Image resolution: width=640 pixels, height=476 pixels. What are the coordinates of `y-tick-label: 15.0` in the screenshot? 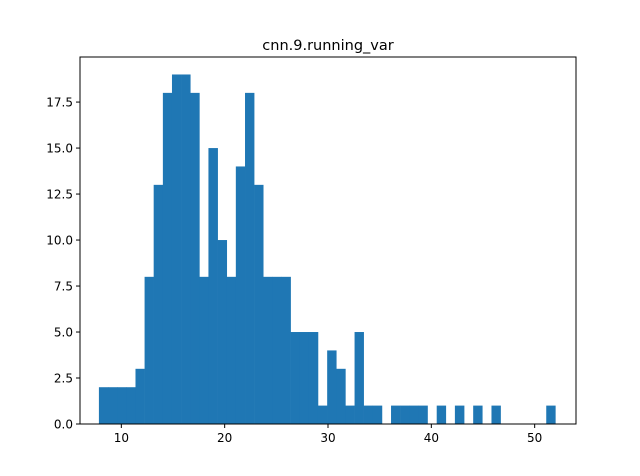 It's located at (59, 149).